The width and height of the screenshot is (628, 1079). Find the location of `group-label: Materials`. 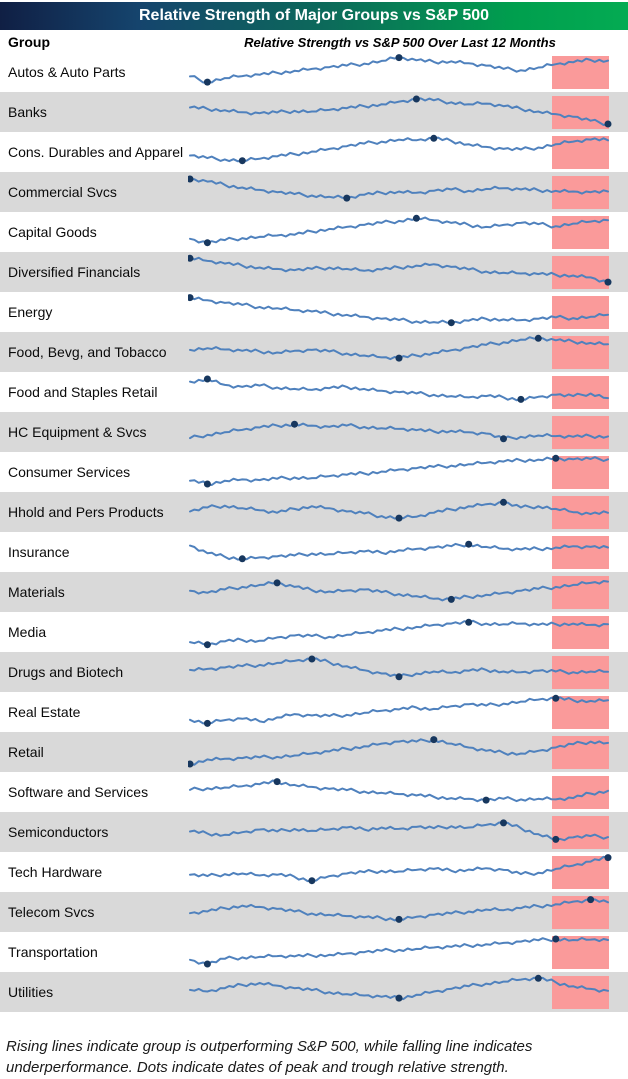

group-label: Materials is located at coordinates (36, 592).